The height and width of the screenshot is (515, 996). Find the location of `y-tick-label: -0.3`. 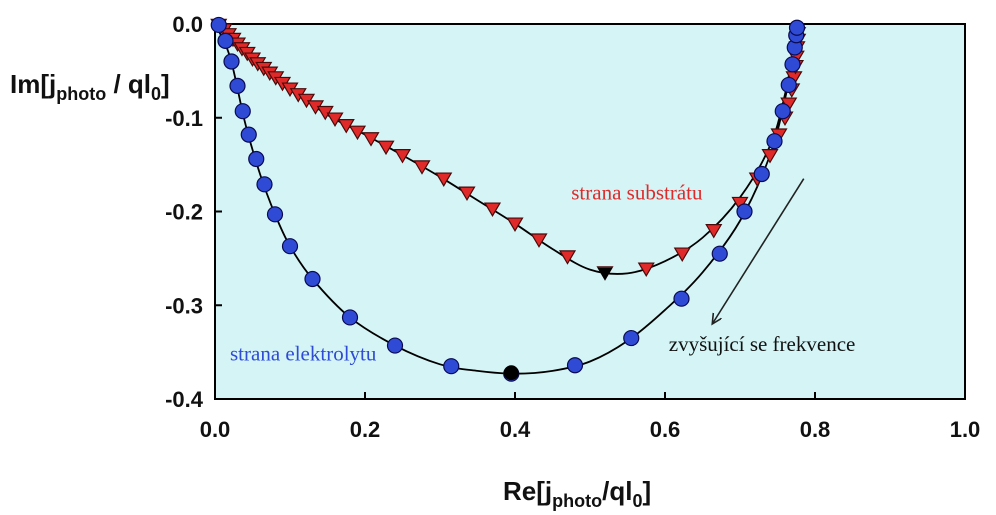

y-tick-label: -0.3 is located at coordinates (184, 305).